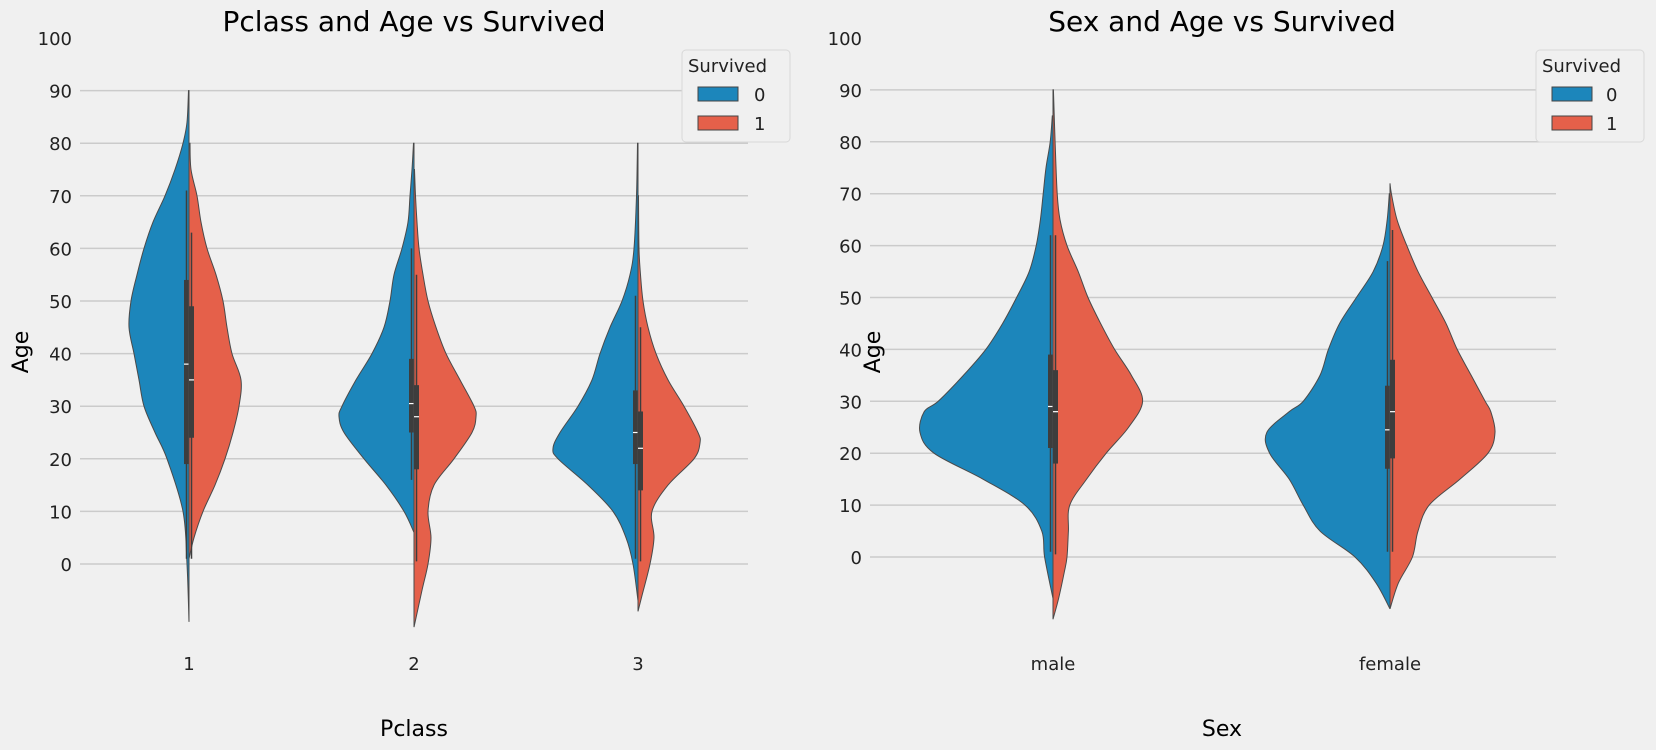 The image size is (1656, 750). I want to click on violin-half-survived-1-male, so click(1098, 354).